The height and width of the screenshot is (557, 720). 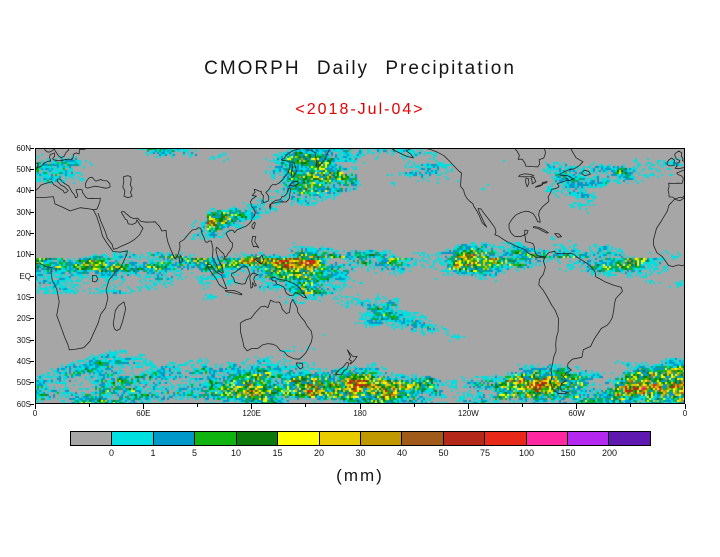 I want to click on lat-tick-label: 10S, so click(x=23, y=297).